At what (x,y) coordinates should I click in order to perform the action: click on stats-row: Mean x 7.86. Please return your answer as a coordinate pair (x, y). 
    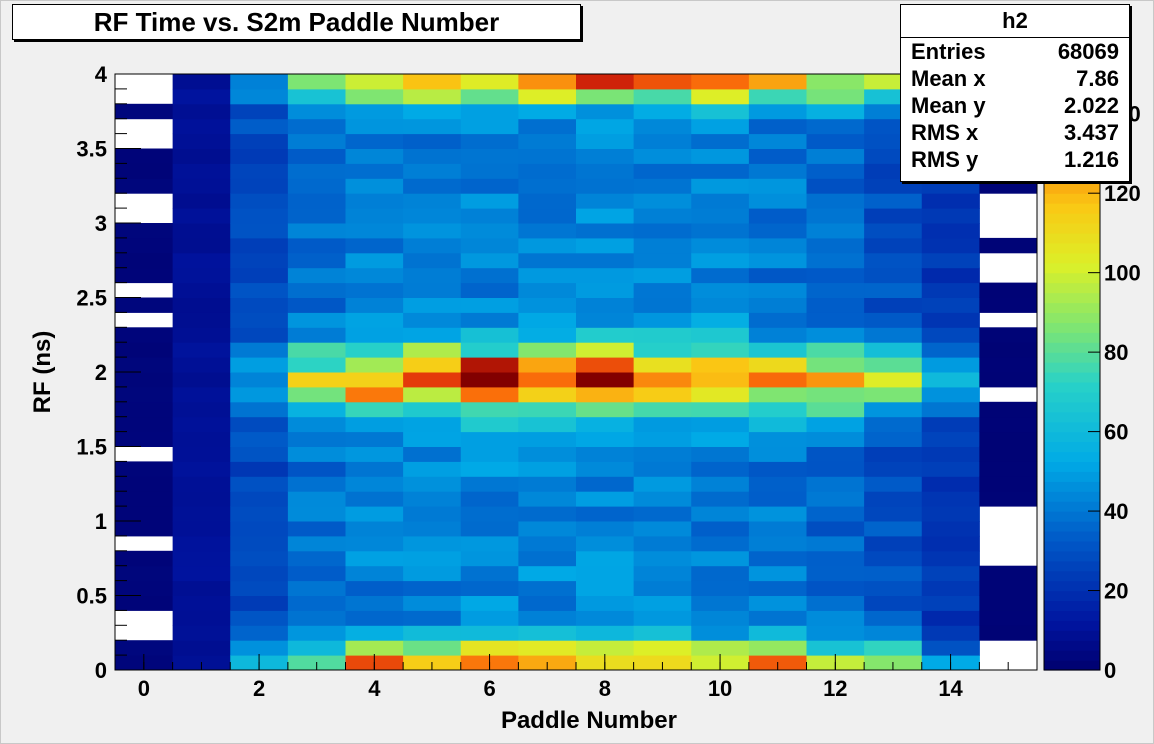
    Looking at the image, I should click on (1015, 78).